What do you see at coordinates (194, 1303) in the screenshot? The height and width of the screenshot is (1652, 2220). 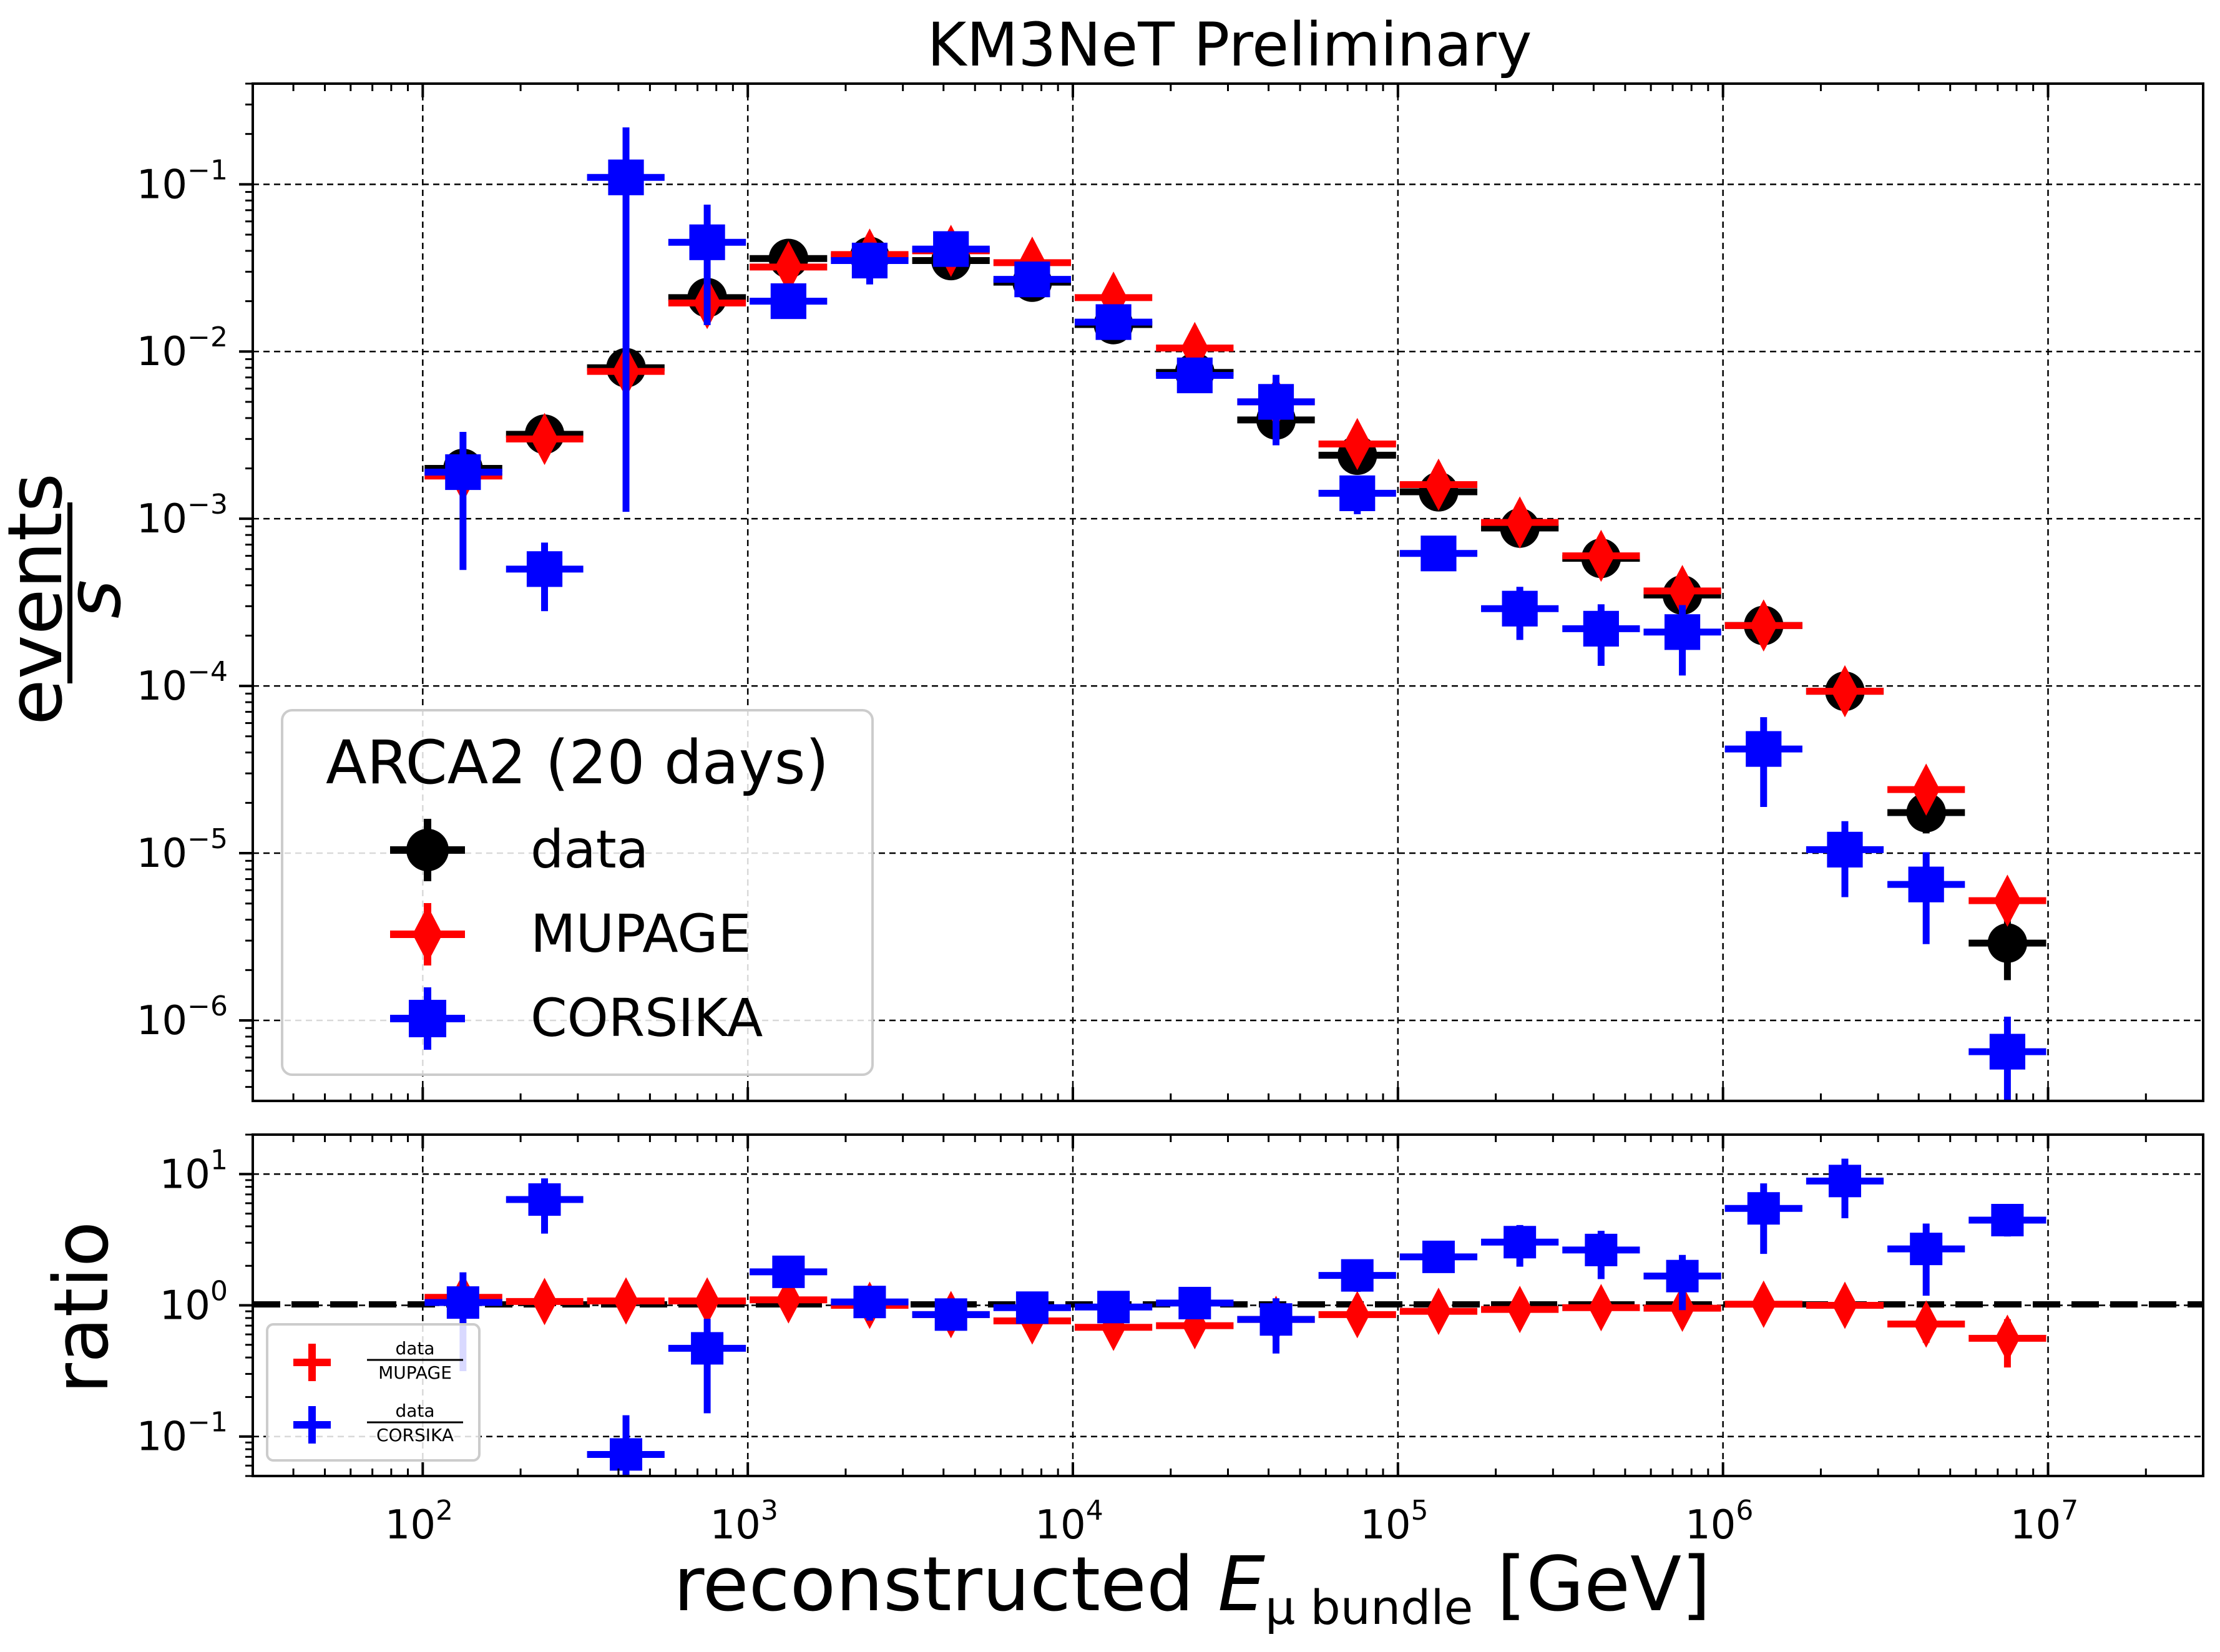 I see `y-tick-label: 10⁰` at bounding box center [194, 1303].